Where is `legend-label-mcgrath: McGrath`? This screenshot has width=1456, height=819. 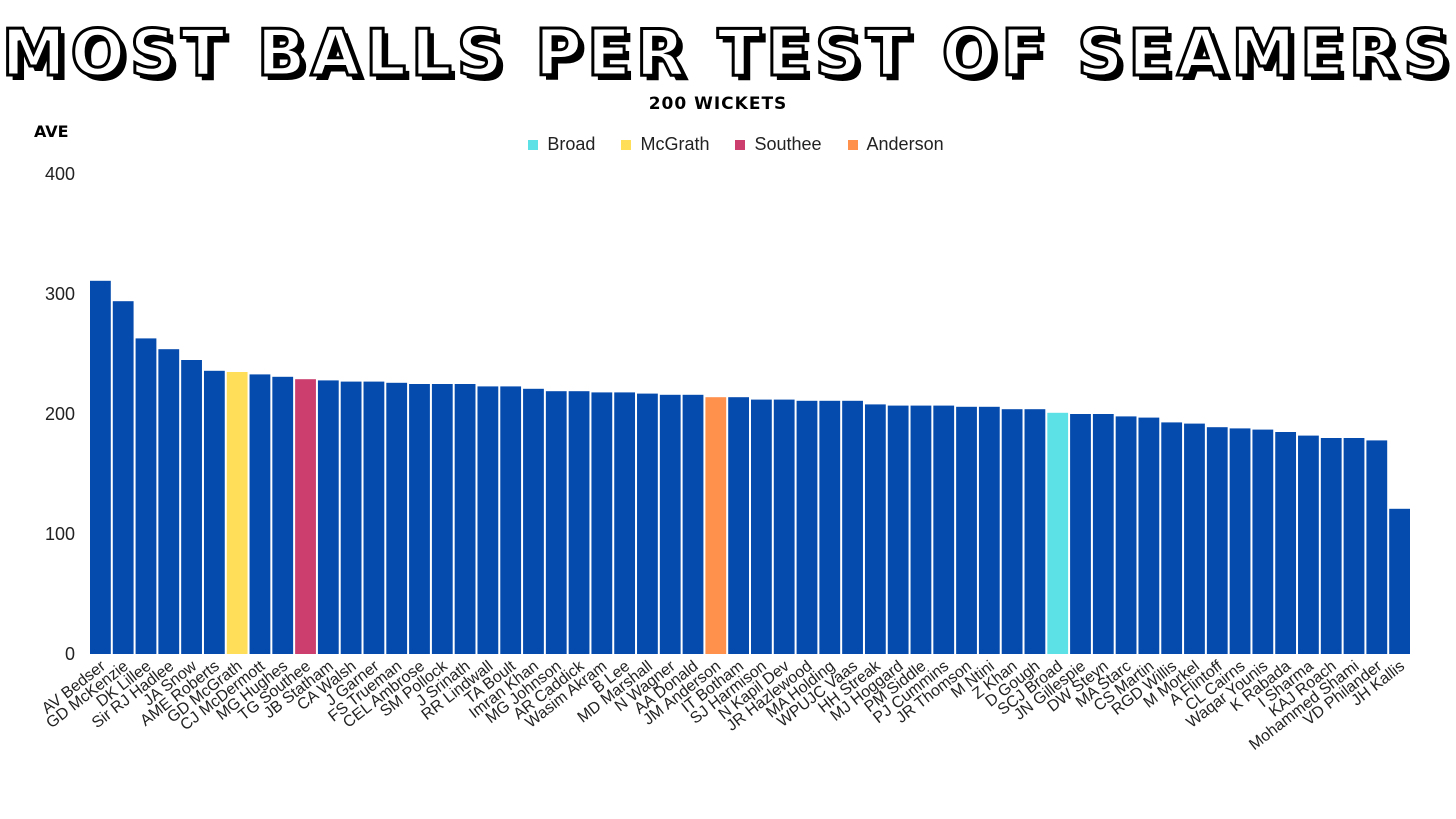 legend-label-mcgrath: McGrath is located at coordinates (675, 144).